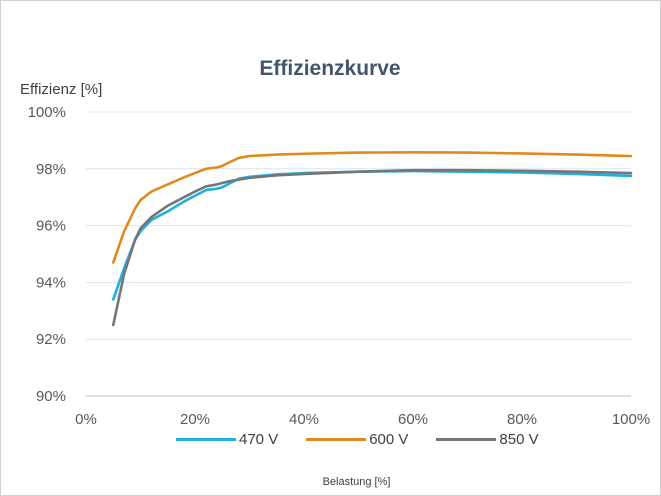  I want to click on chart-legend: 470 V 600 V 850 V, so click(371, 439).